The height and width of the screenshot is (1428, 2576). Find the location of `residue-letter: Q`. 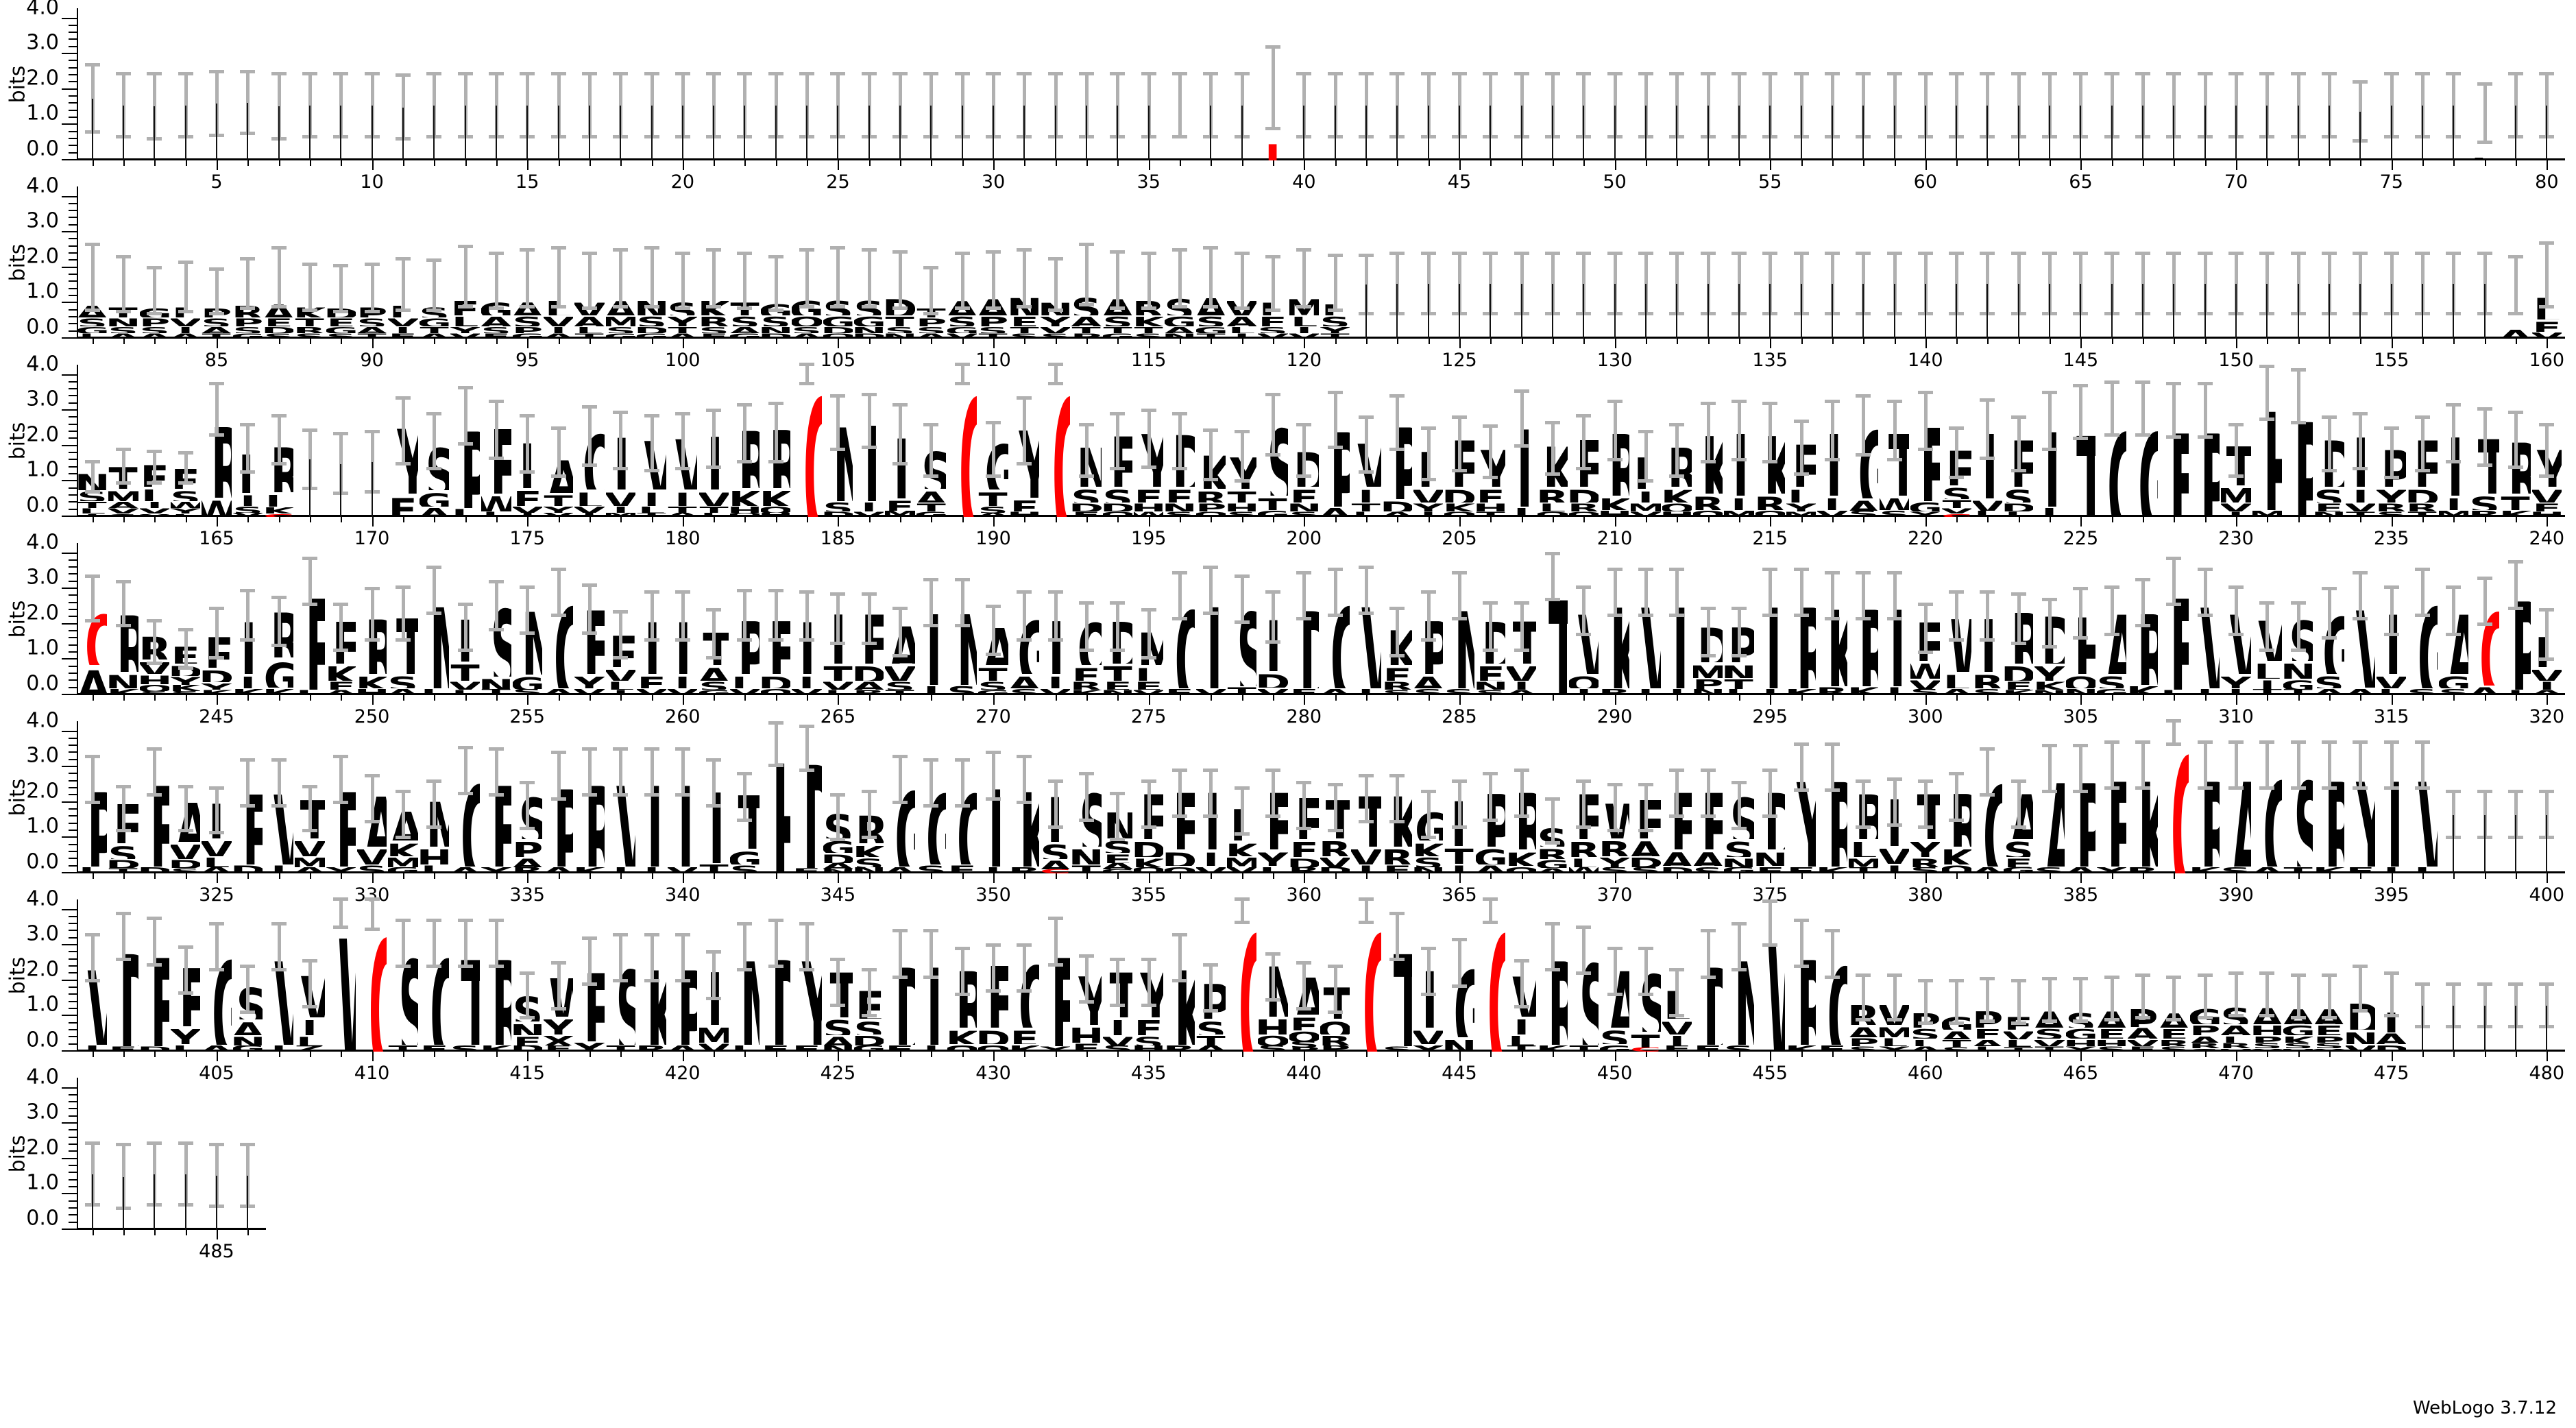

residue-letter: Q is located at coordinates (154, 687).